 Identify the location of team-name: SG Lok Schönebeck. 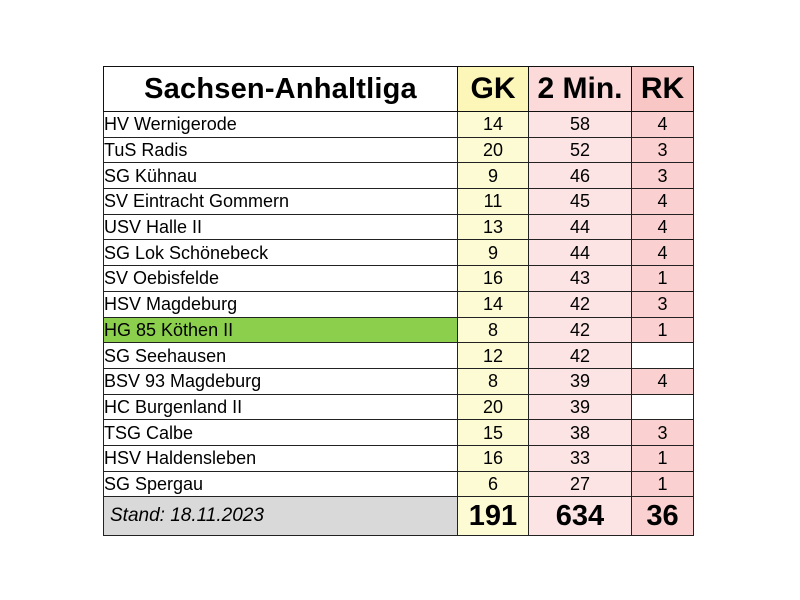
(280, 253).